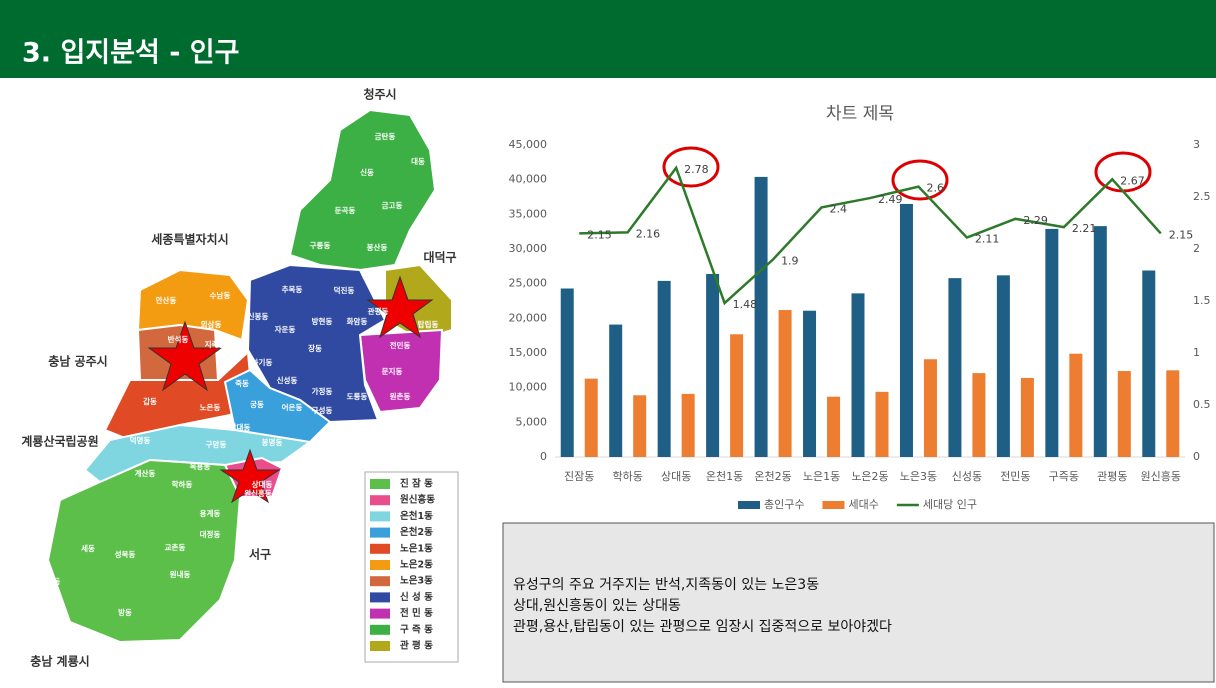  I want to click on place-label: 방동, so click(125, 612).